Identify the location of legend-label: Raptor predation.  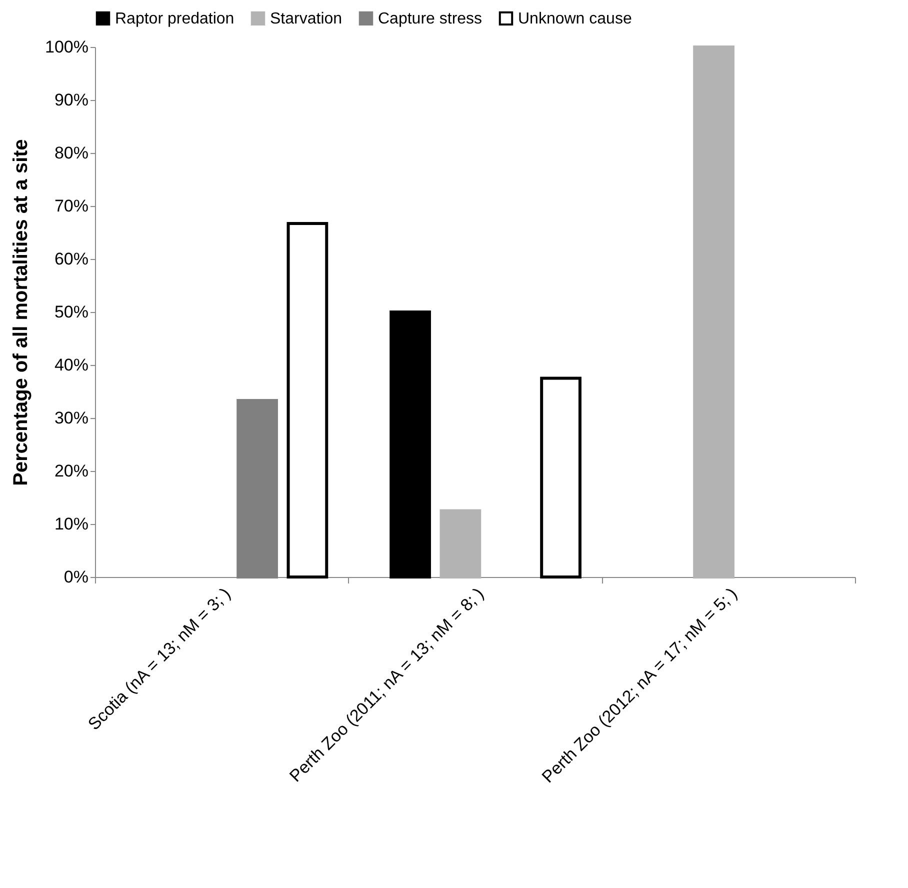
(174, 19).